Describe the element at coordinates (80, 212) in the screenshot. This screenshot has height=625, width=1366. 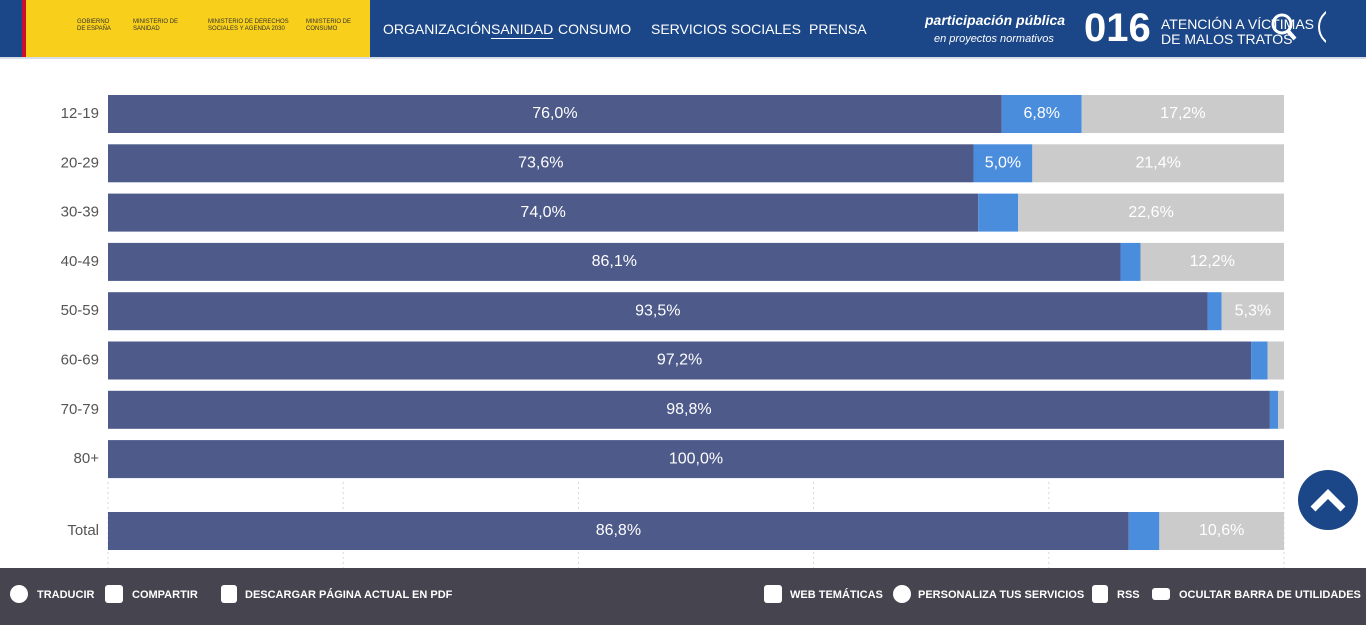
I see `y-tick-label: 30-39` at that location.